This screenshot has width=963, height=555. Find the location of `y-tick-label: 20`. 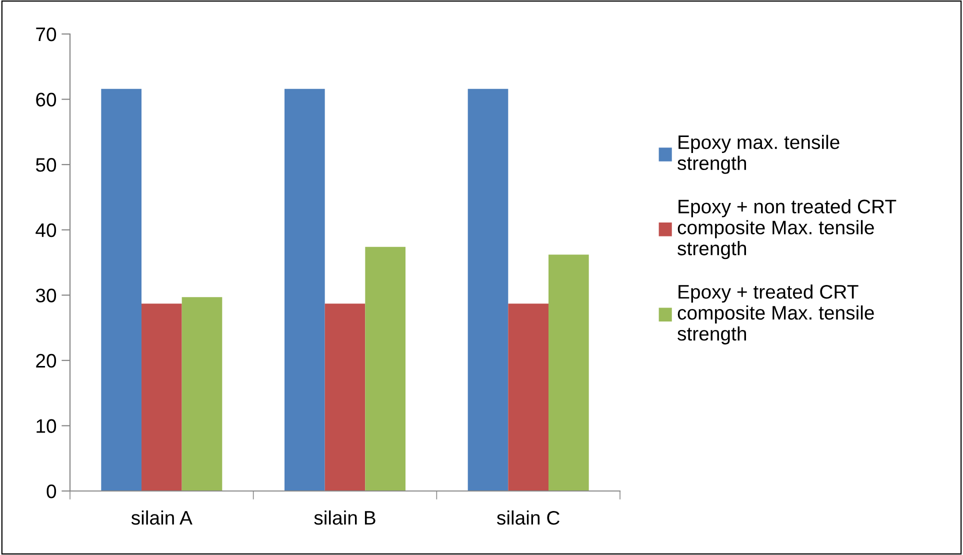

y-tick-label: 20 is located at coordinates (46, 361).